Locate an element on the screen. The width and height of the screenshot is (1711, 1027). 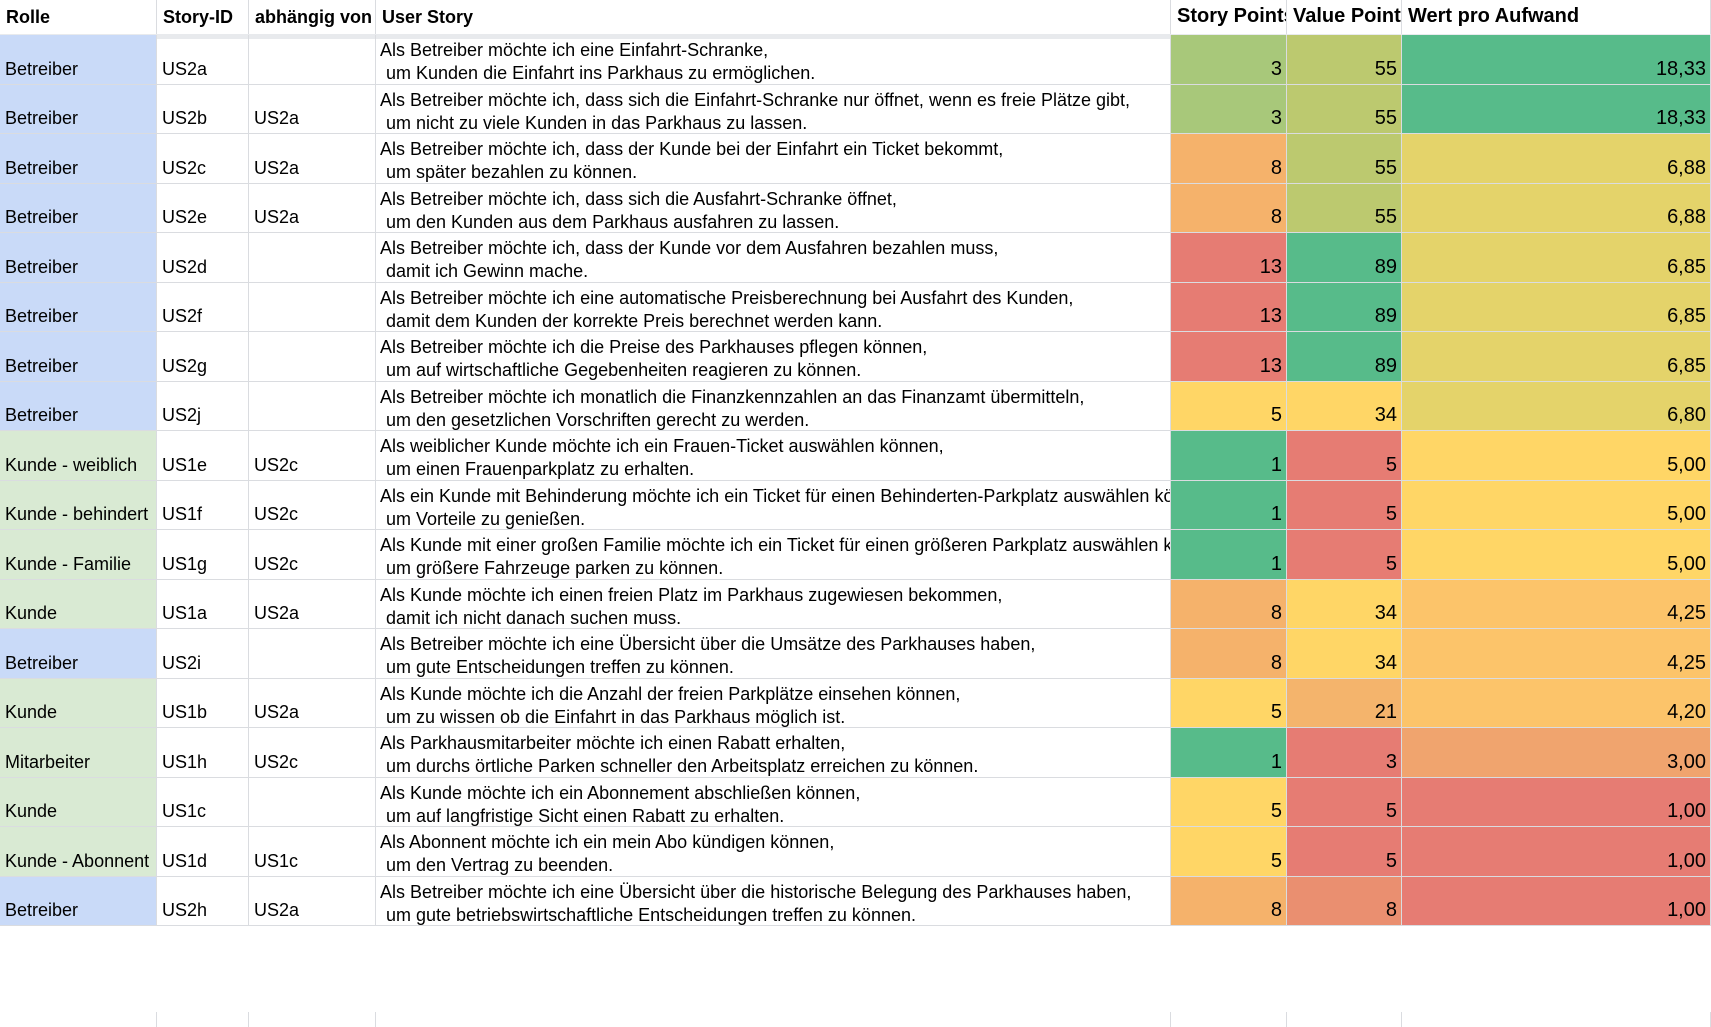
cell-story-id: US2d is located at coordinates (203, 258).